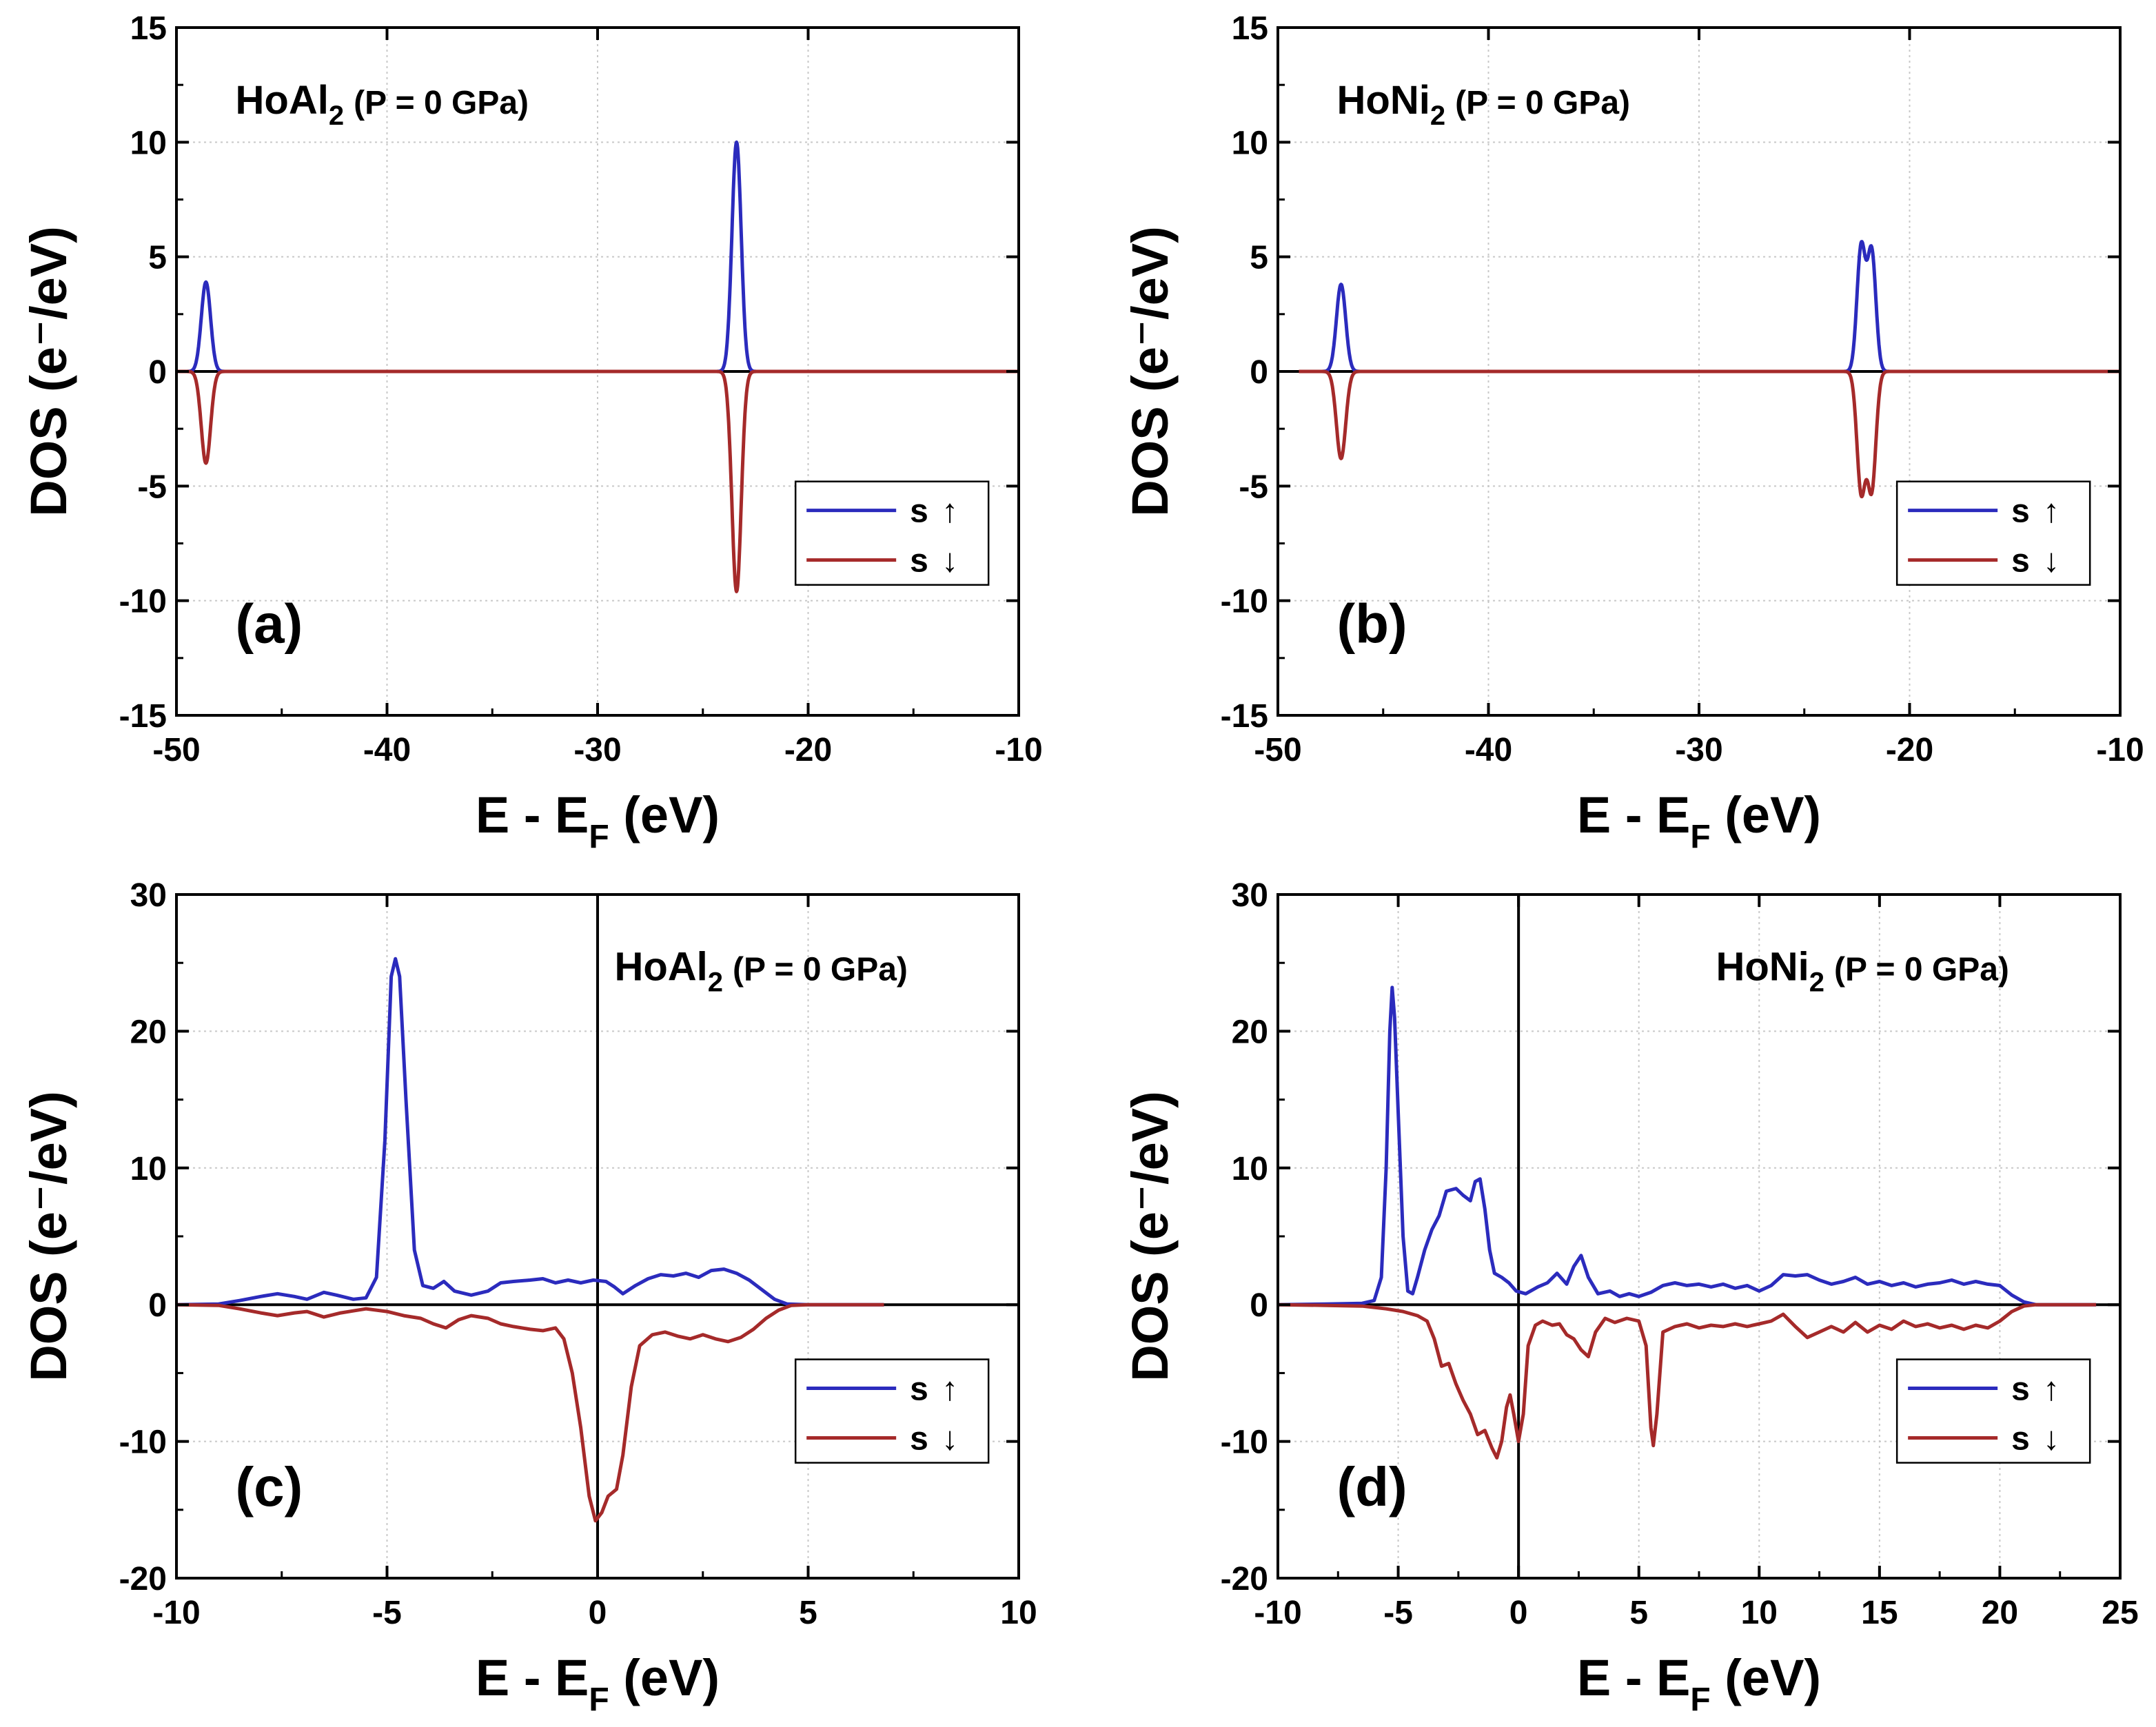  I want to click on x-tick-label: 15, so click(1880, 1613).